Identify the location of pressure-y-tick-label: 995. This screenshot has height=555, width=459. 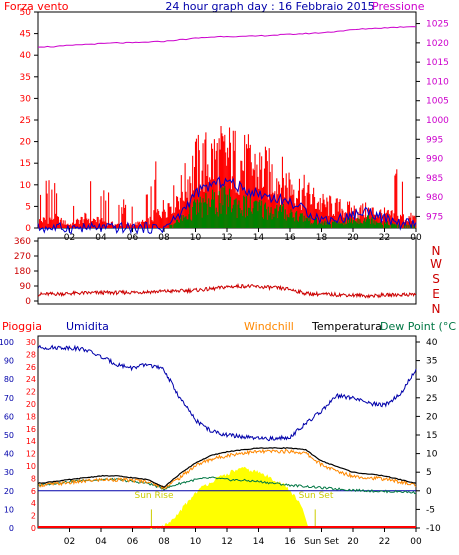
(434, 140).